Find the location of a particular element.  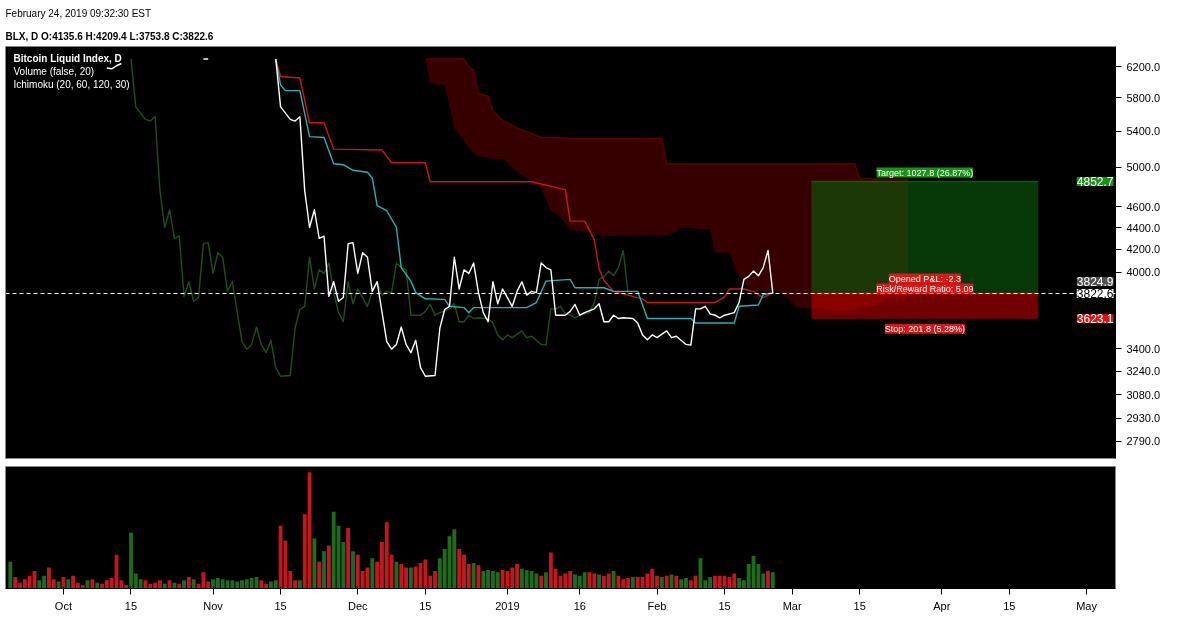

annotation: Ichimoku (20, 60, 120, 30) is located at coordinates (71, 84).